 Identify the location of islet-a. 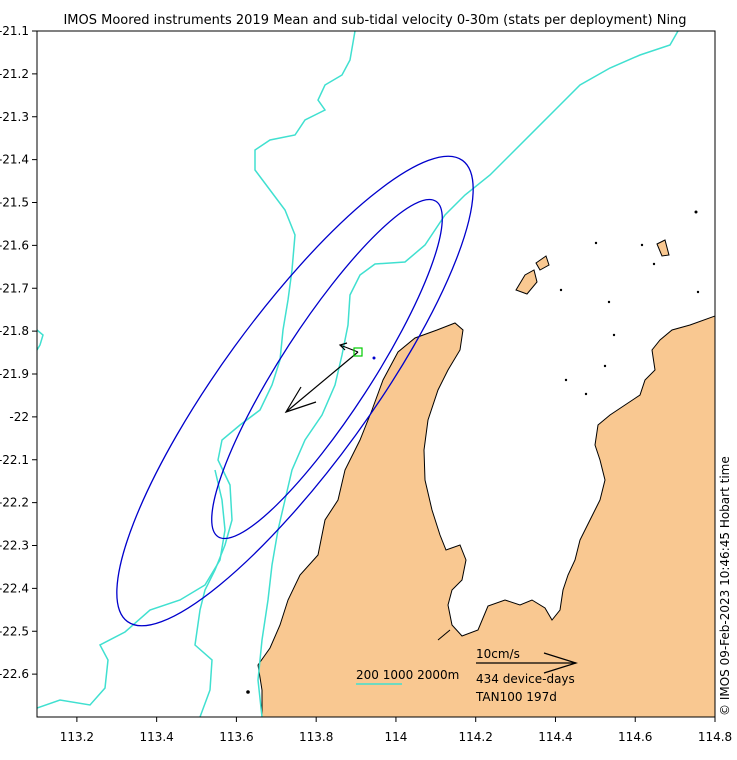
(696, 212).